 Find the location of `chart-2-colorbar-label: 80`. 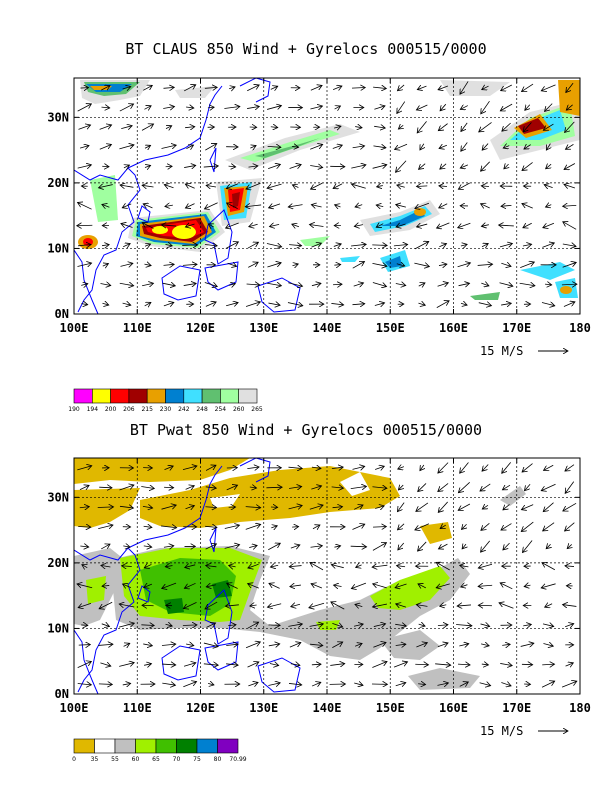

chart-2-colorbar-label: 80 is located at coordinates (218, 759).